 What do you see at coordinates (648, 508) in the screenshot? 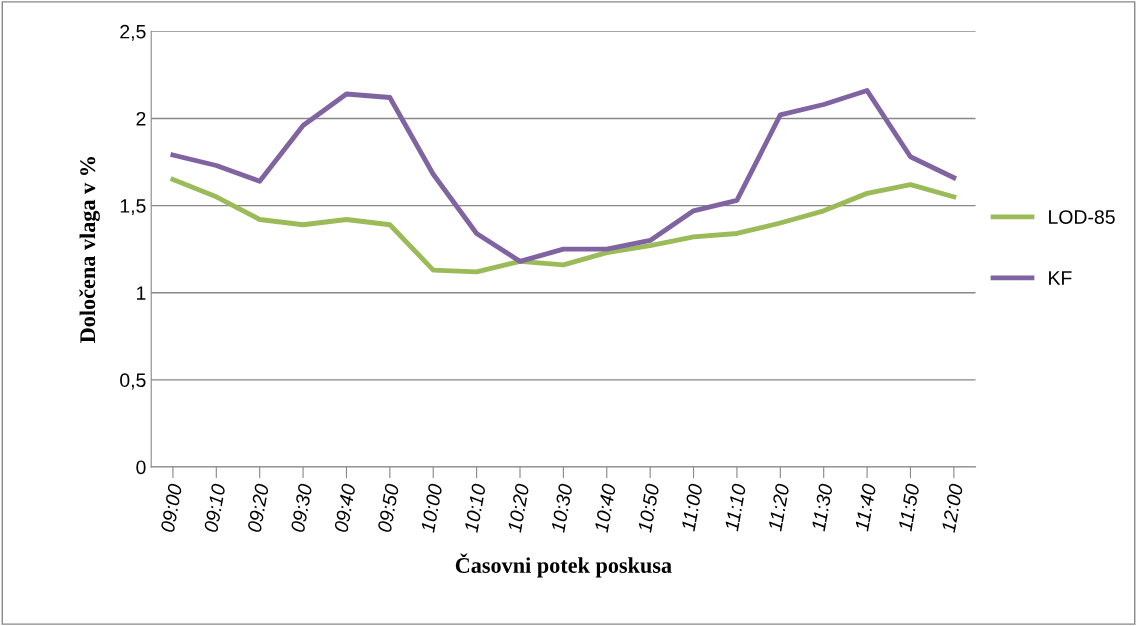
I see `x-tick-label: 10:50` at bounding box center [648, 508].